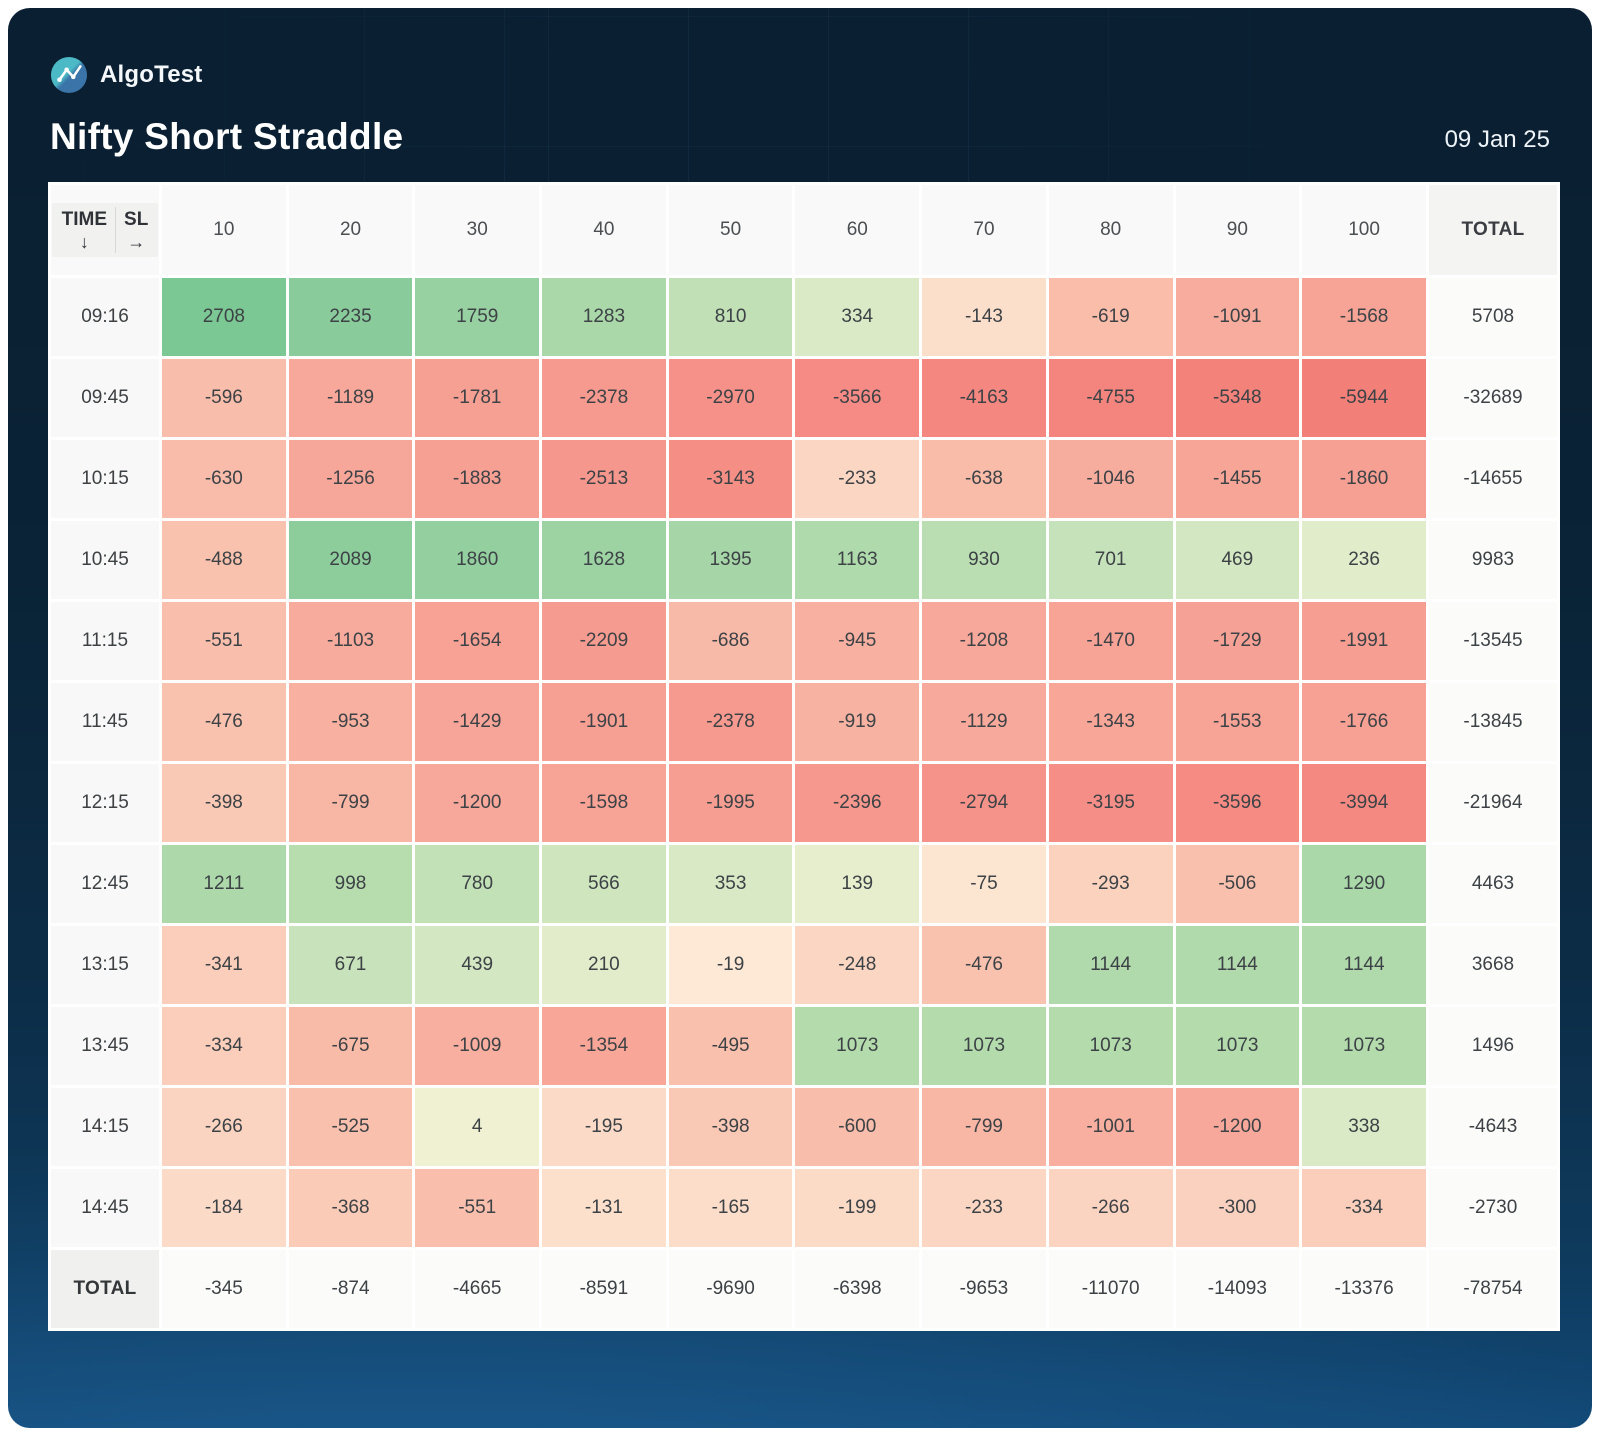 Image resolution: width=1600 pixels, height=1436 pixels. Describe the element at coordinates (224, 965) in the screenshot. I see `heatmap-cell: -341` at that location.